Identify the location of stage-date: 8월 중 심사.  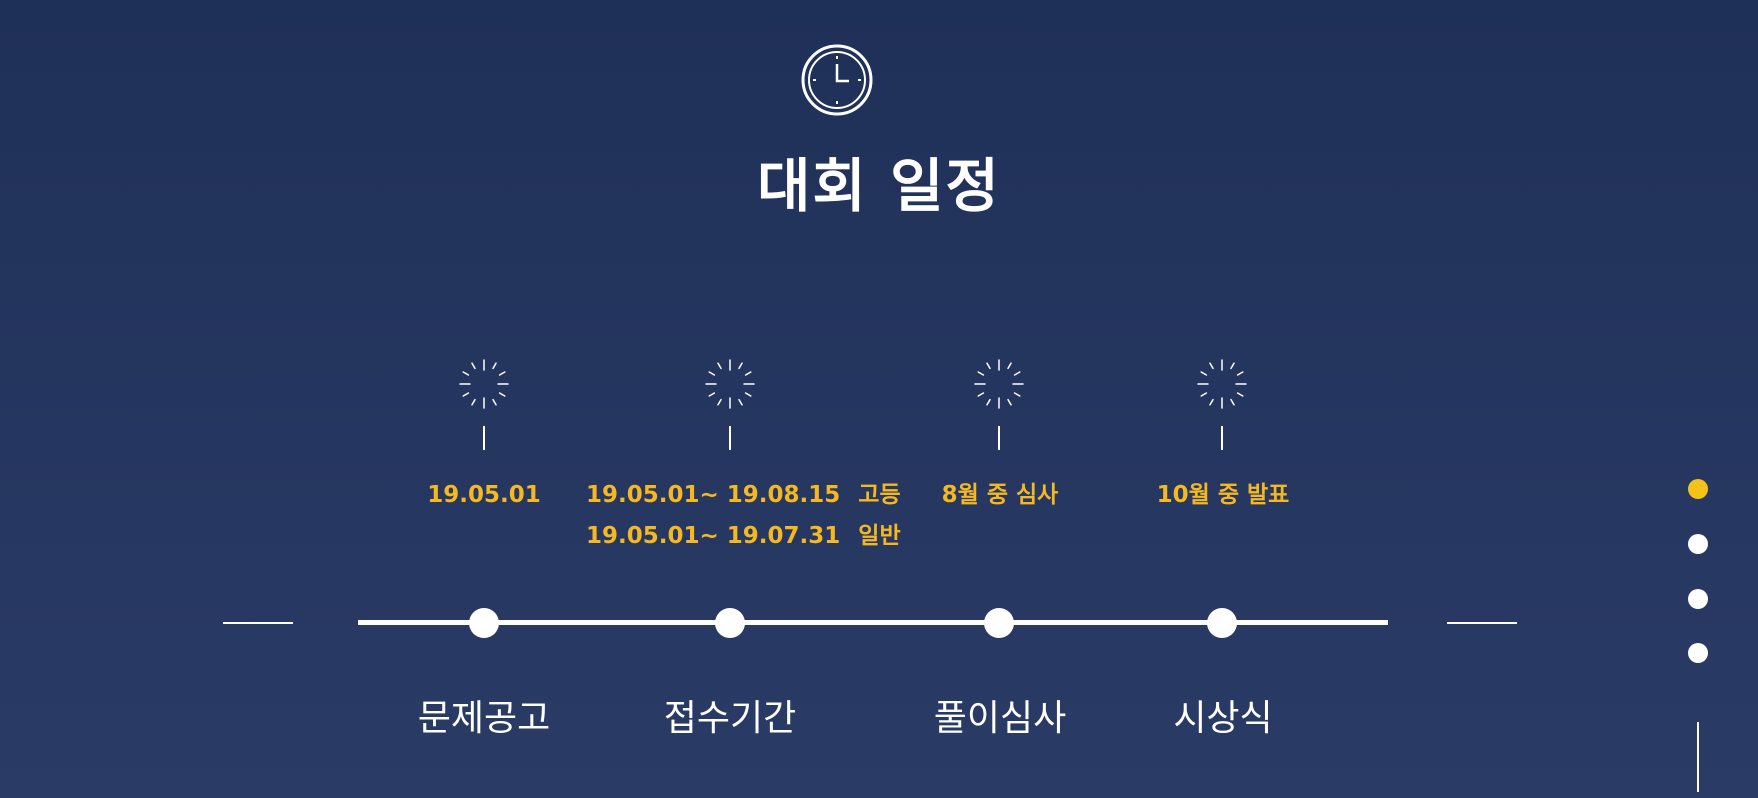
(1000, 498).